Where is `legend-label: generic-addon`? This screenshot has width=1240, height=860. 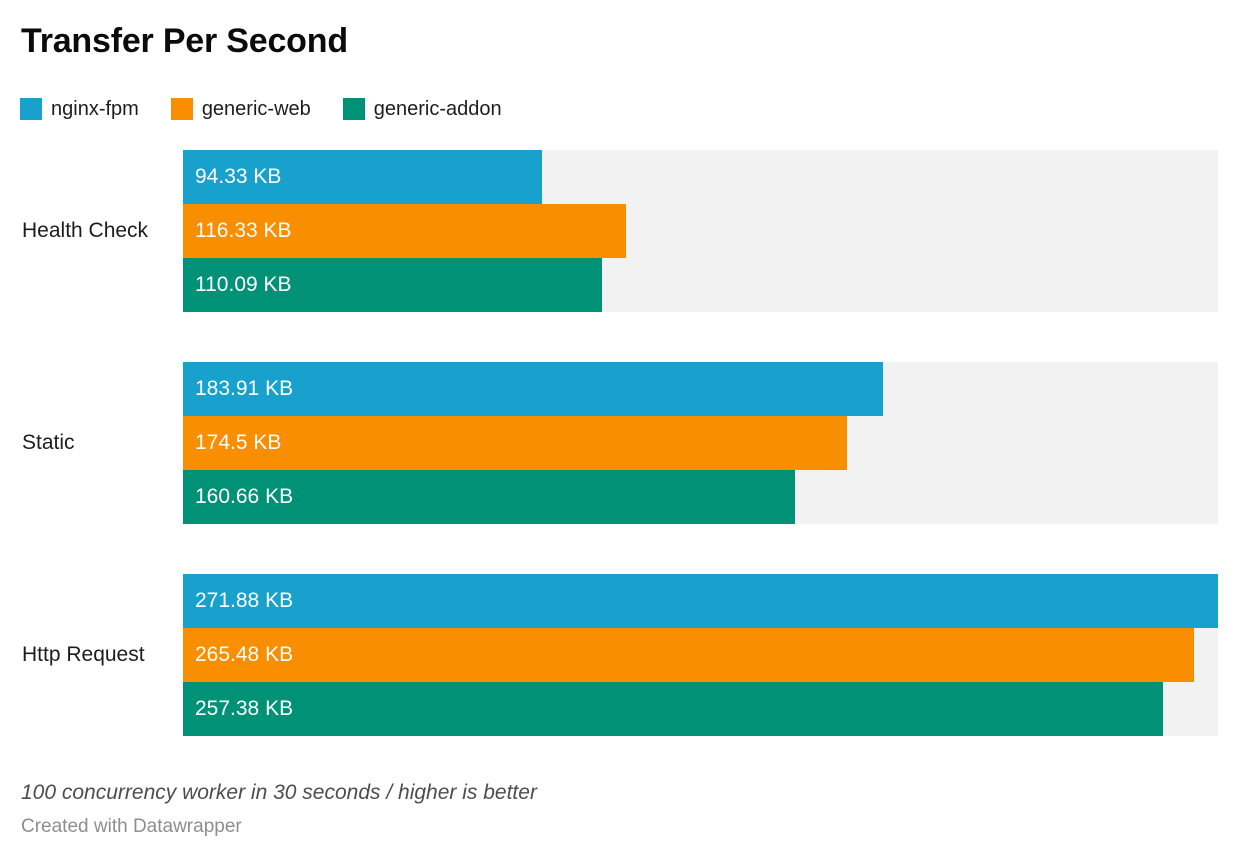
legend-label: generic-addon is located at coordinates (437, 108).